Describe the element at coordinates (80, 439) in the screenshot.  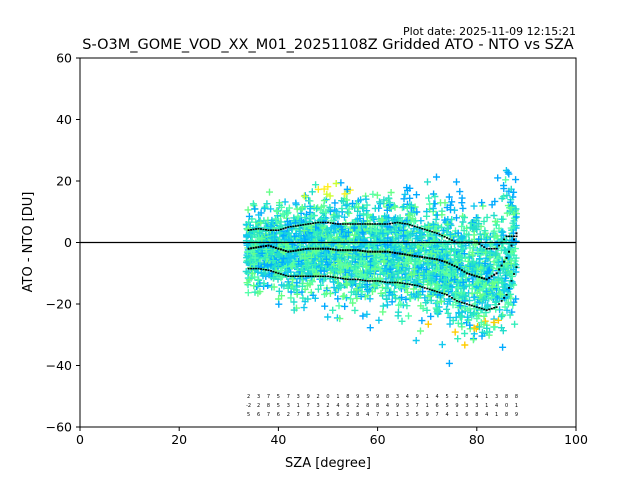
I see `x-tick-label: 0` at that location.